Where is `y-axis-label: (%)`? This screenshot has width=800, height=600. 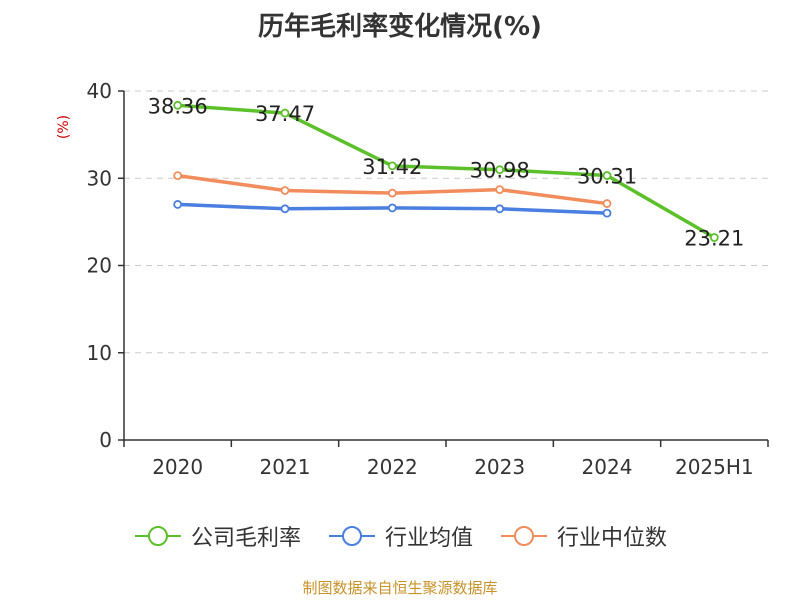 y-axis-label: (%) is located at coordinates (64, 127).